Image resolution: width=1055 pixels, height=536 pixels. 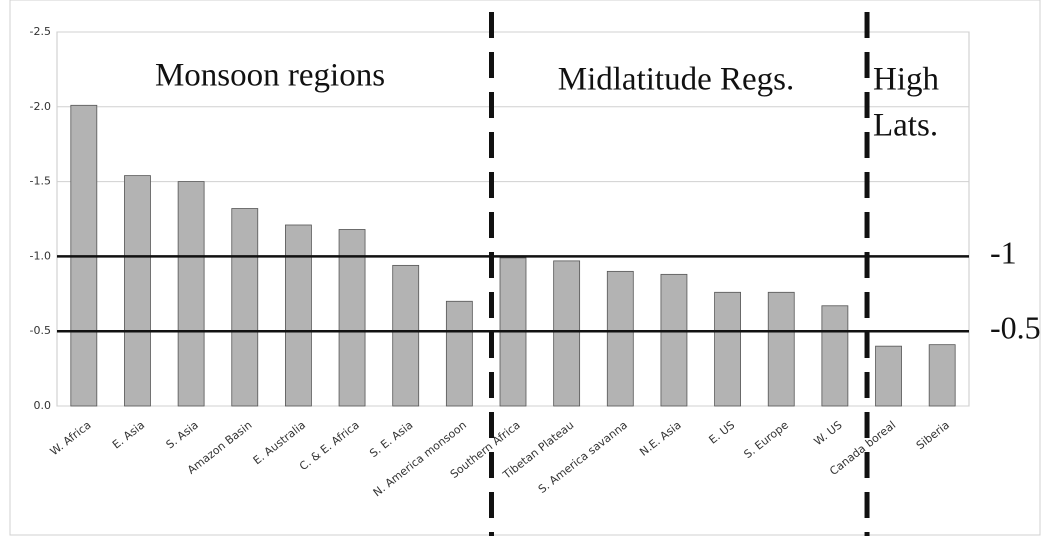 What do you see at coordinates (40, 255) in the screenshot?
I see `y-tick-label: -1.0` at bounding box center [40, 255].